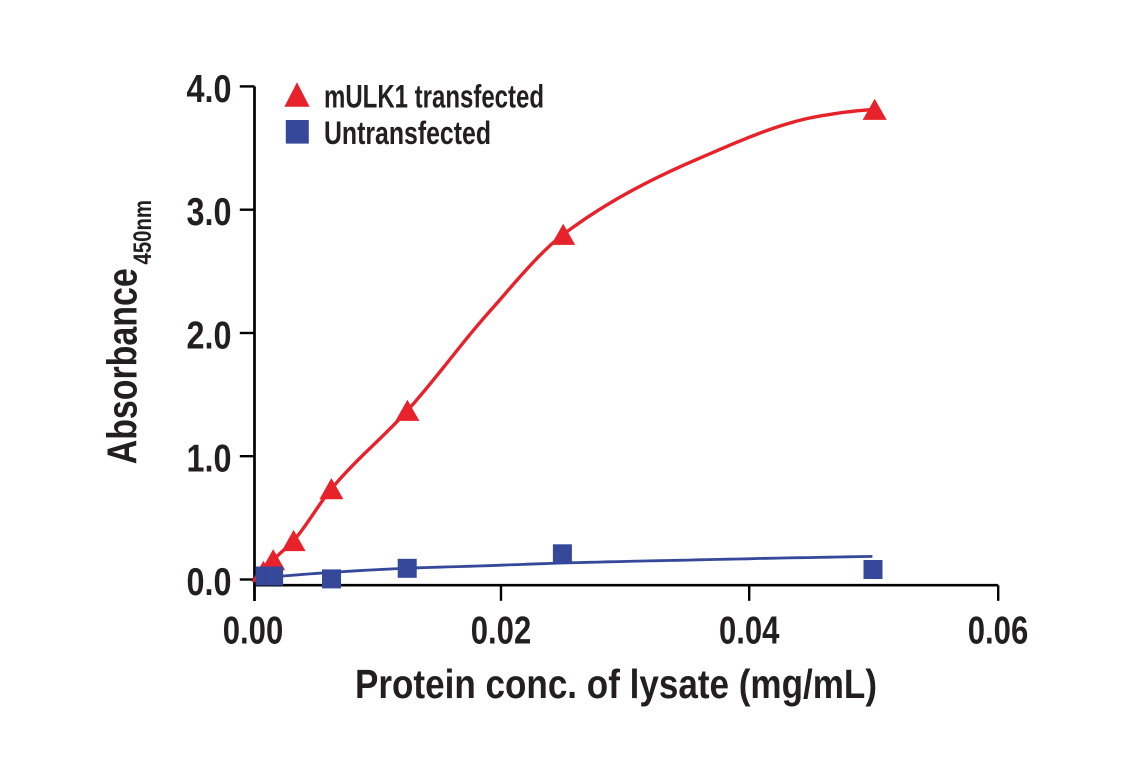 The height and width of the screenshot is (768, 1141). What do you see at coordinates (209, 212) in the screenshot?
I see `svg-text: 3.0` at bounding box center [209, 212].